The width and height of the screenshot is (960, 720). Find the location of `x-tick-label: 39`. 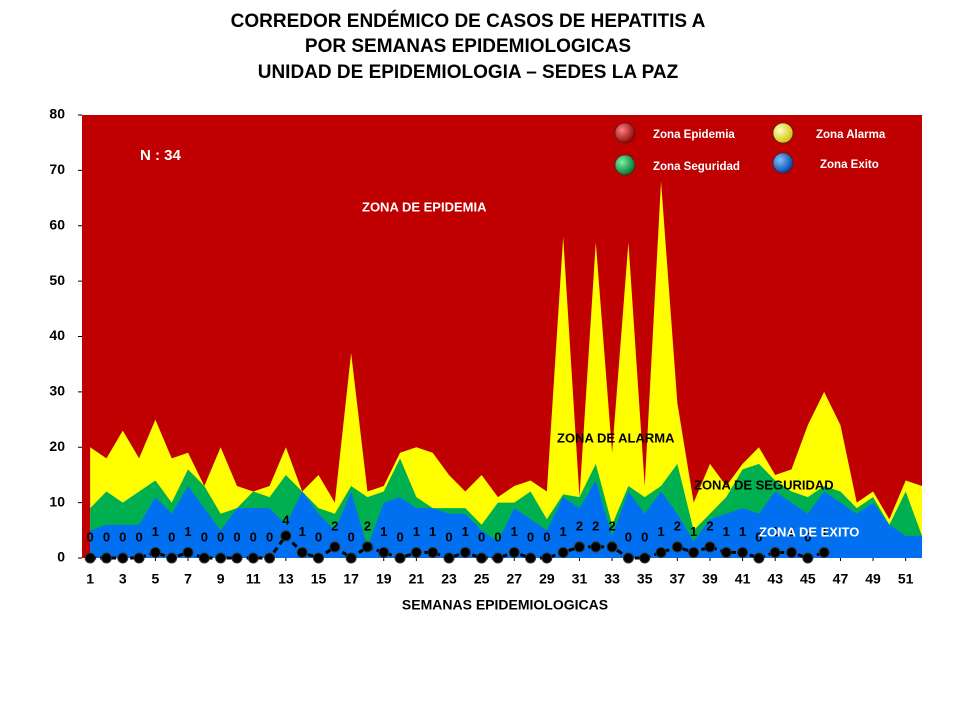

x-tick-label: 39 is located at coordinates (710, 579).